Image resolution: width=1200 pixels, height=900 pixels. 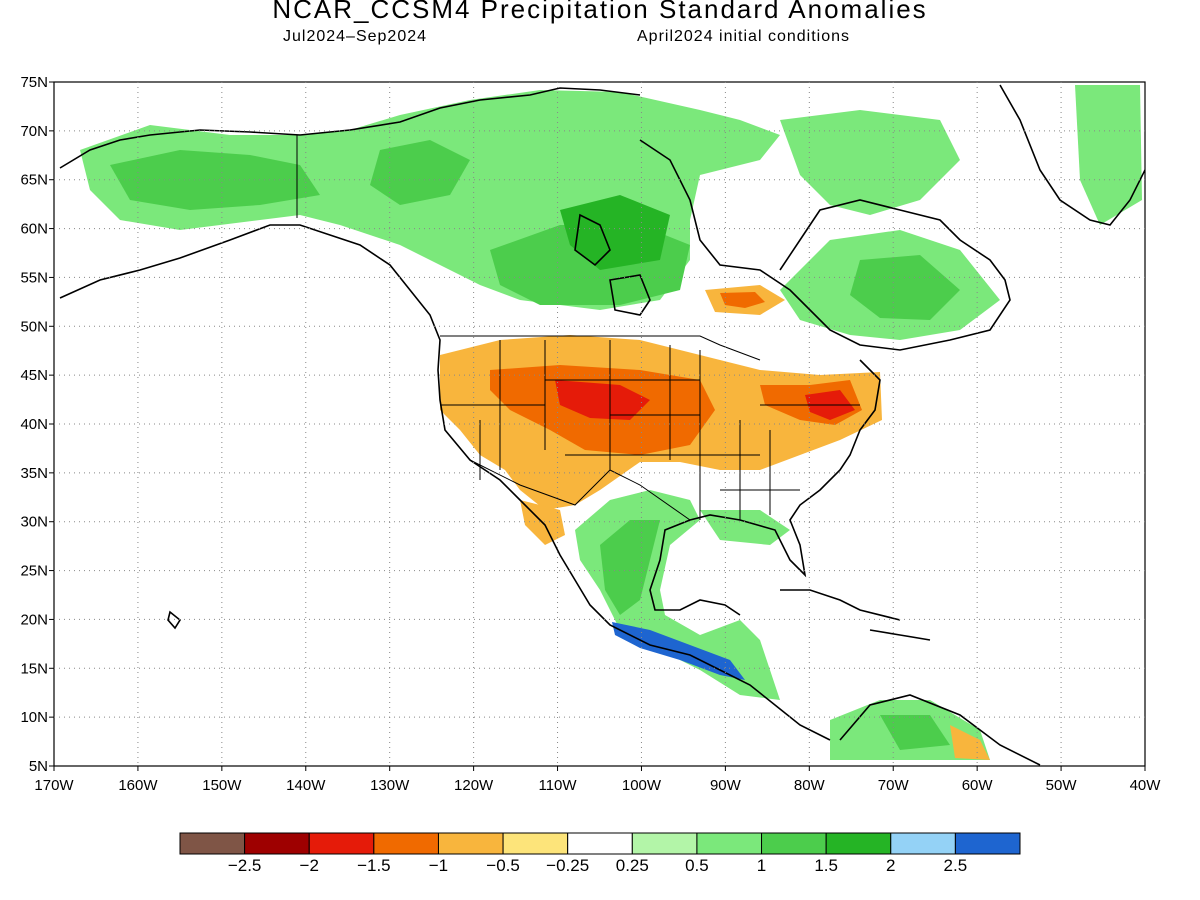 I want to click on colorbar-tick-label: 0.5, so click(x=697, y=865).